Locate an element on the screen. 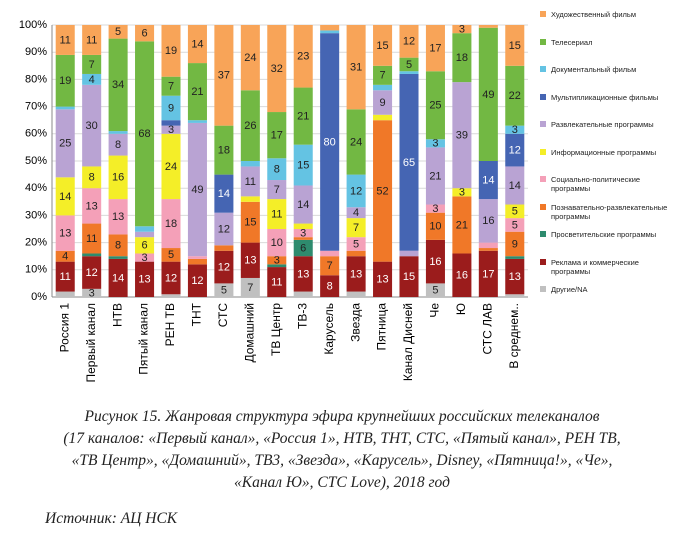 This screenshot has width=684, height=541. x-tick-label: Звезда is located at coordinates (355, 322).